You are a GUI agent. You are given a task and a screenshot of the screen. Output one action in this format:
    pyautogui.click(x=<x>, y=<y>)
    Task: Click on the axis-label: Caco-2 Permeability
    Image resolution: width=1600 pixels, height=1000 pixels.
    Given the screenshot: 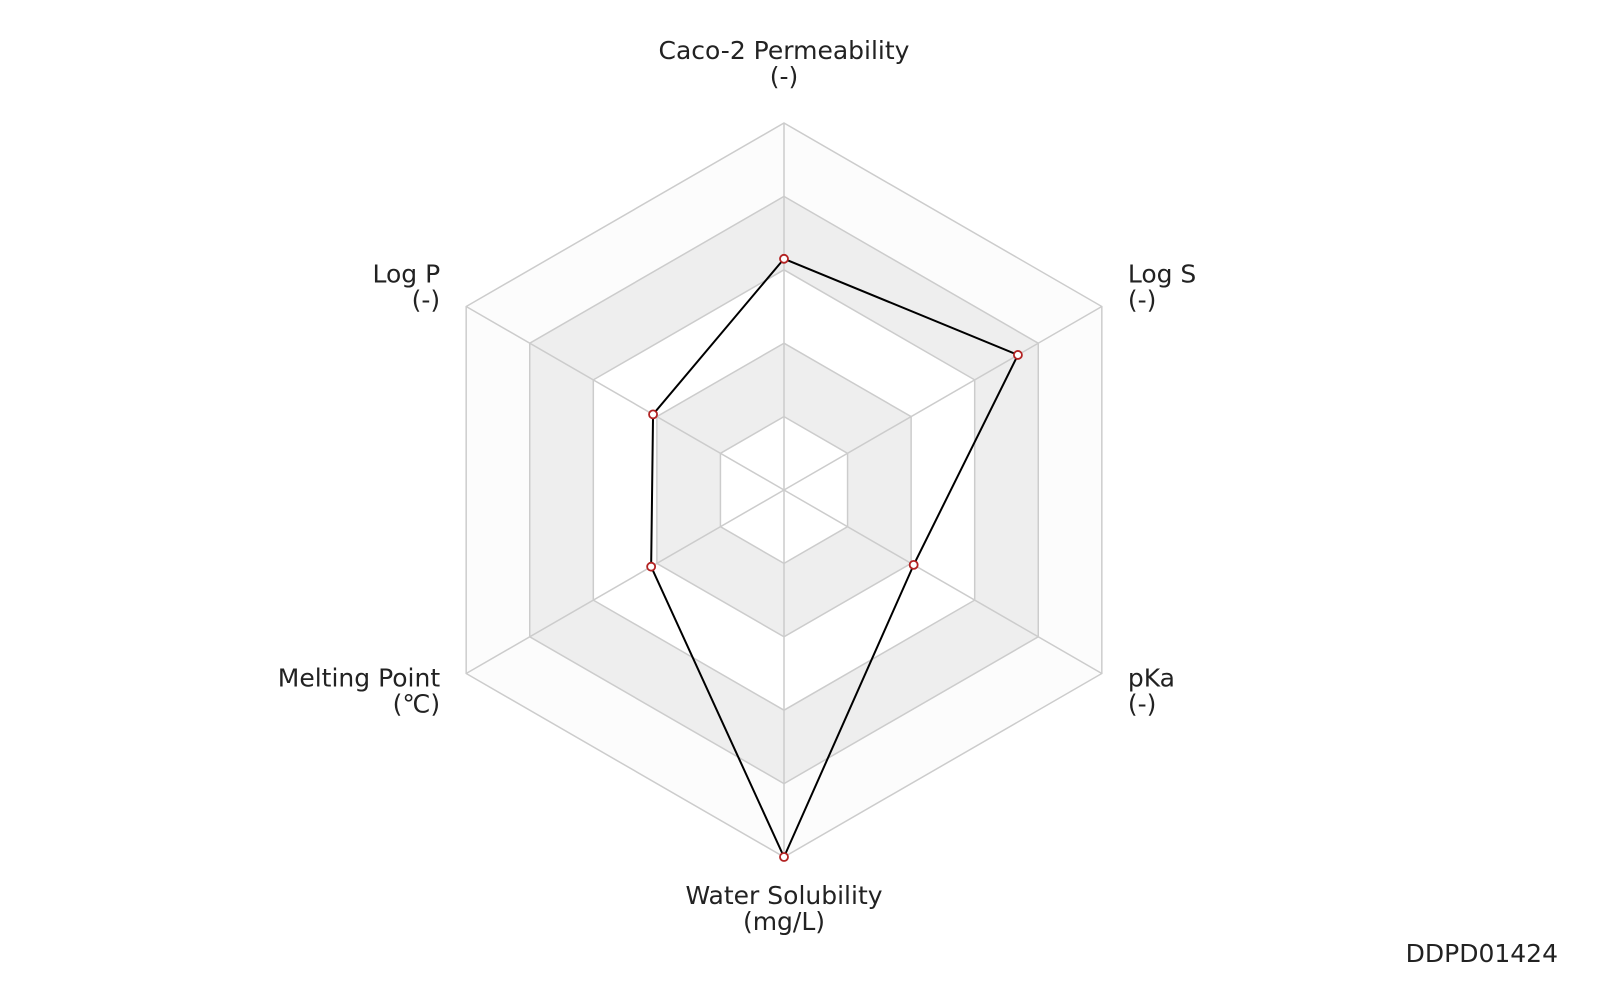 What is the action you would take?
    pyautogui.click(x=784, y=50)
    